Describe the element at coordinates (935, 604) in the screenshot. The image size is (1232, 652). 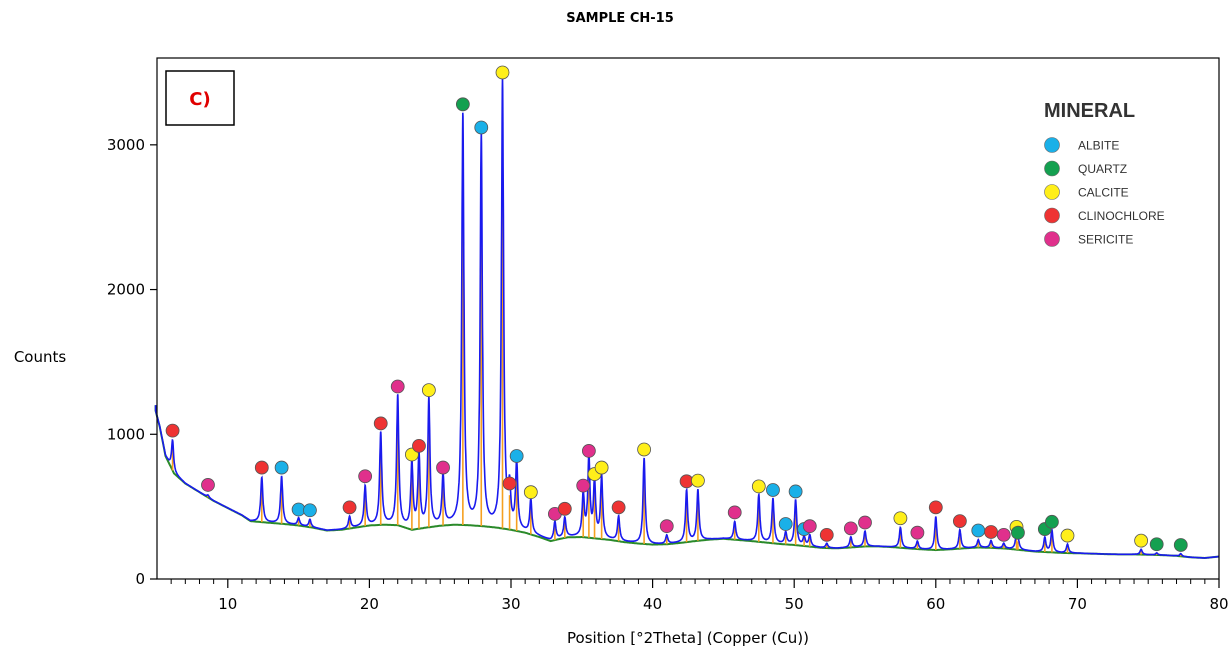
I see `x-tick-label: 60` at that location.